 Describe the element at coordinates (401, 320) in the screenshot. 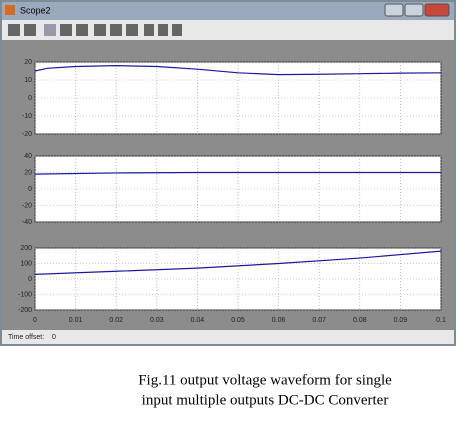

I see `x-tick-label: 0.09` at that location.